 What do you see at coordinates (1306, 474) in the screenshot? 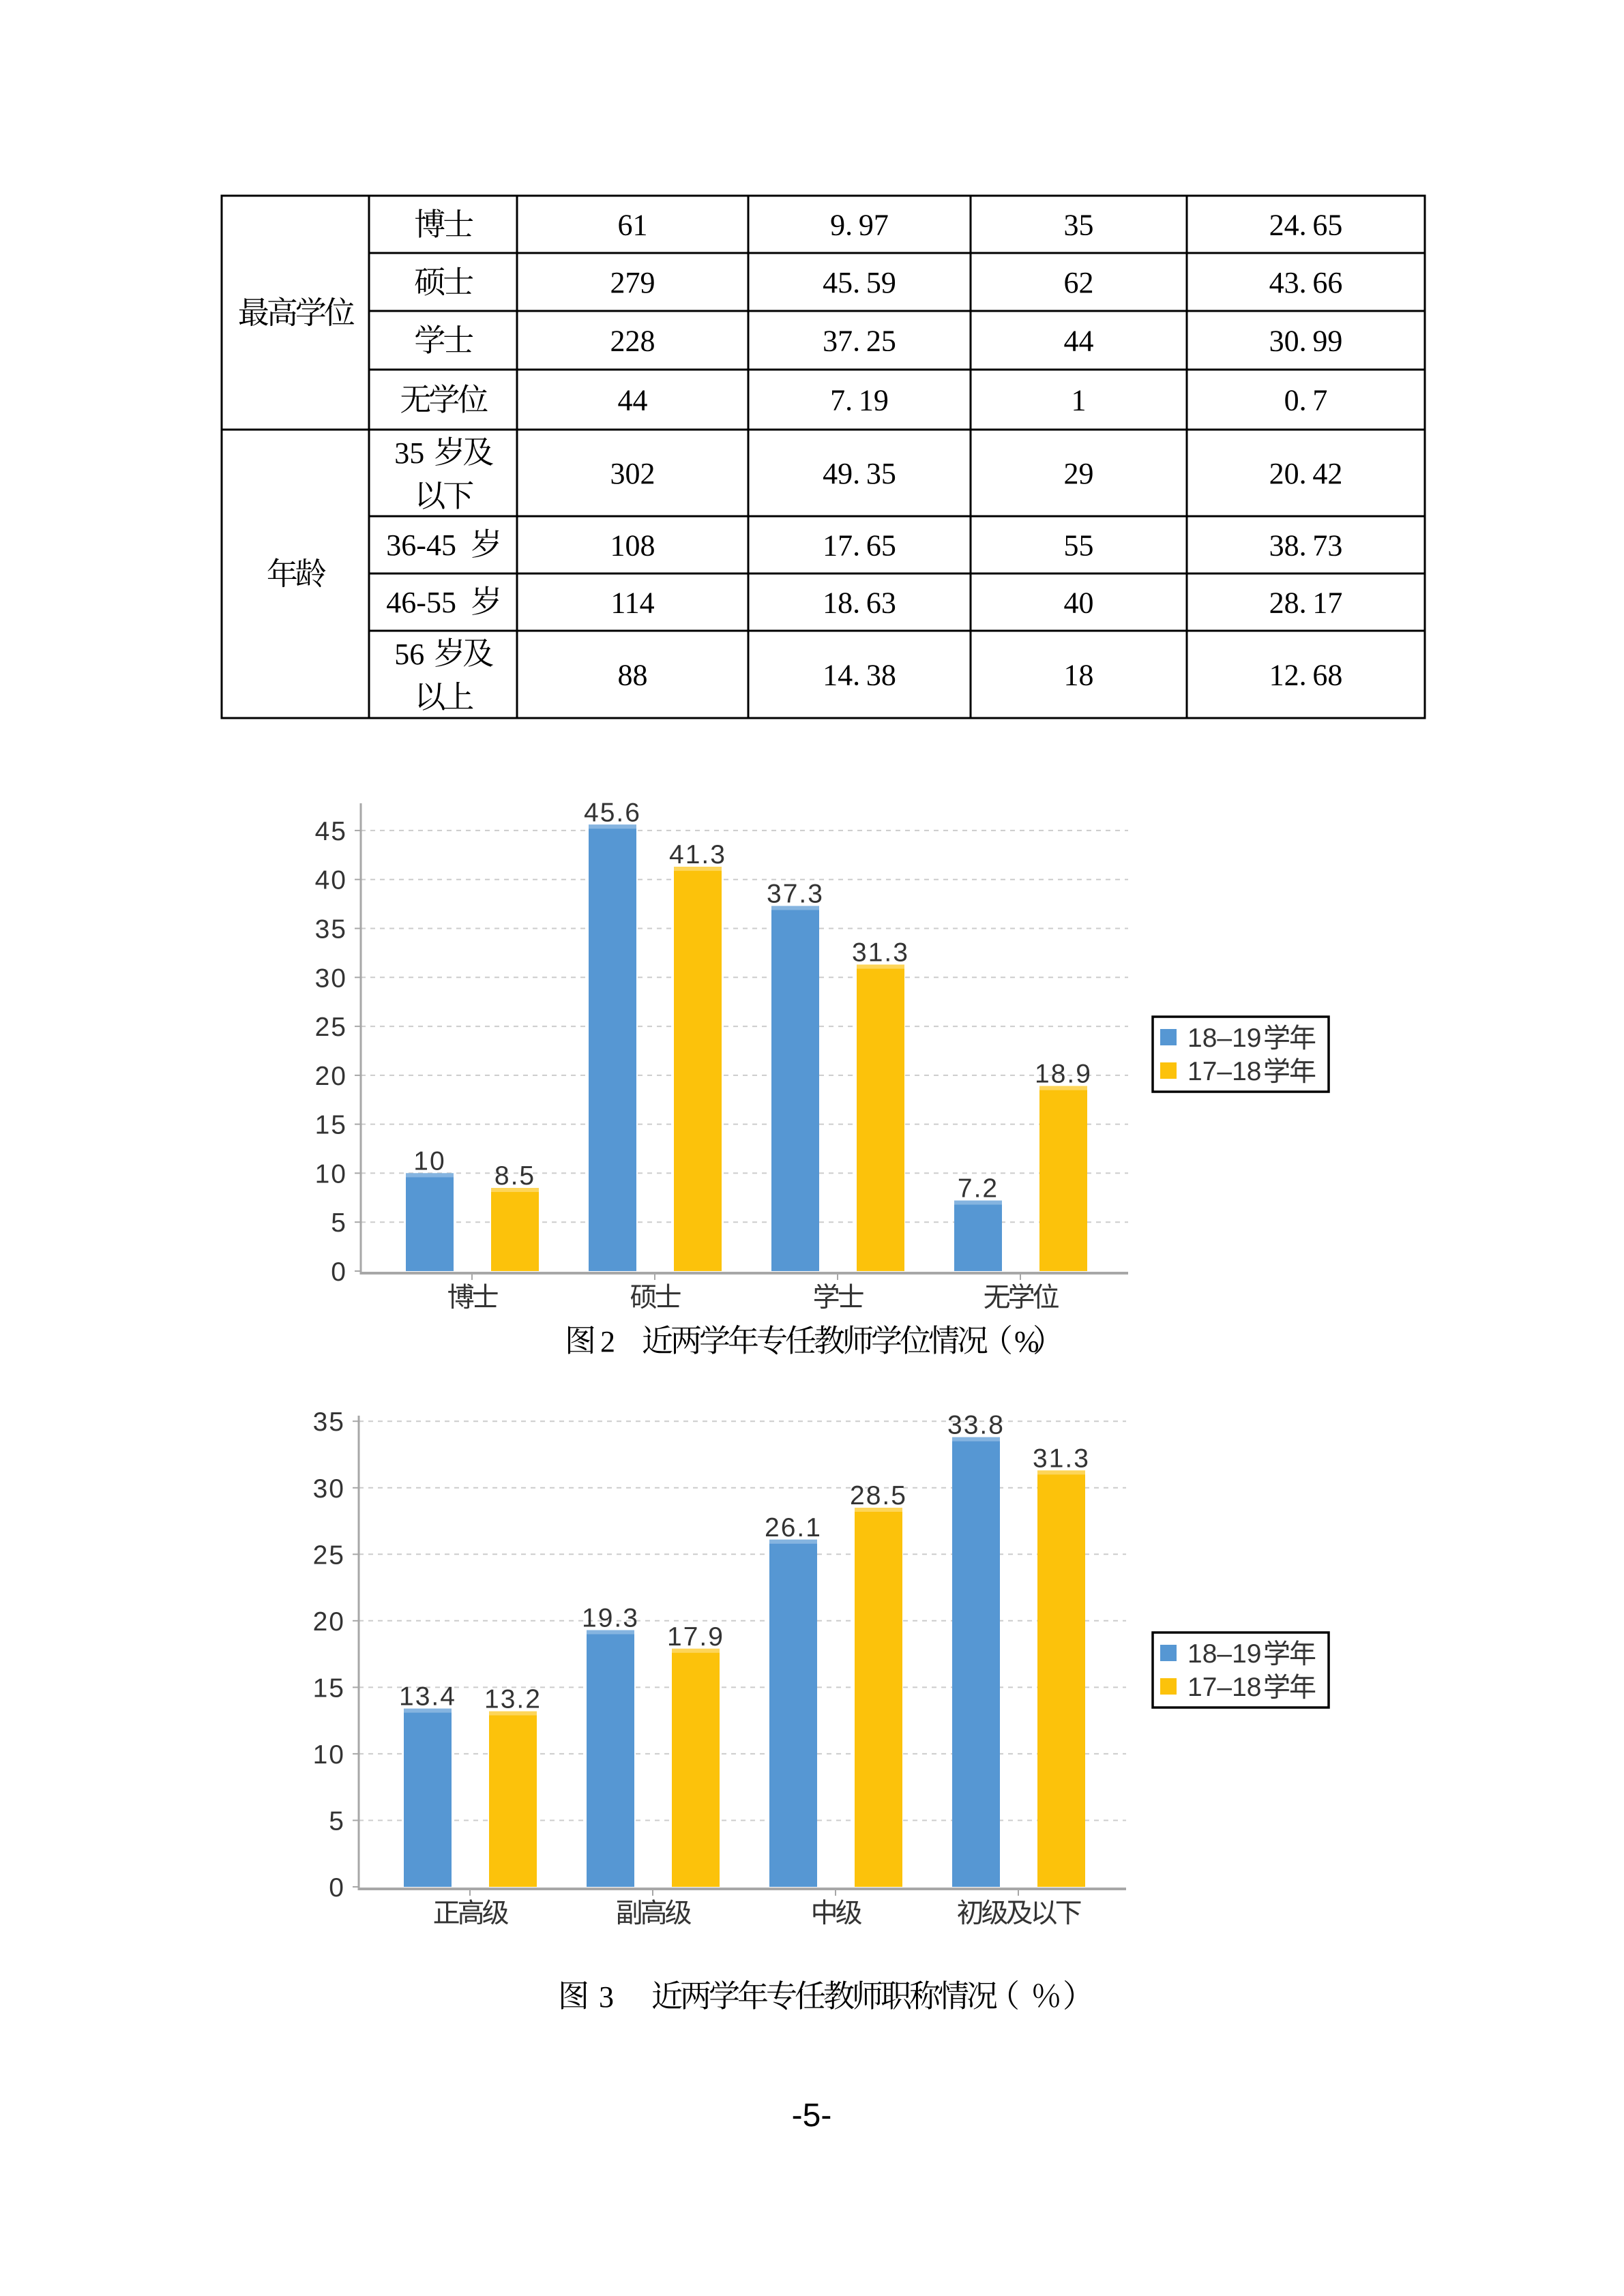
I see `svg-text: 20. 42` at bounding box center [1306, 474].